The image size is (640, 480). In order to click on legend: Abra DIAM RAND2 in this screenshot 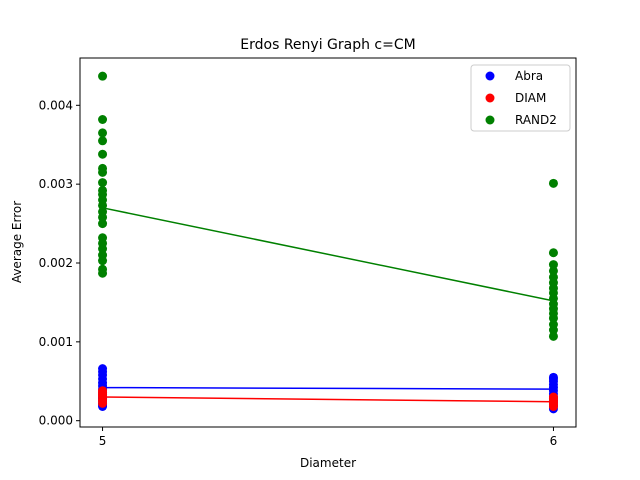, I will do `click(520, 98)`.